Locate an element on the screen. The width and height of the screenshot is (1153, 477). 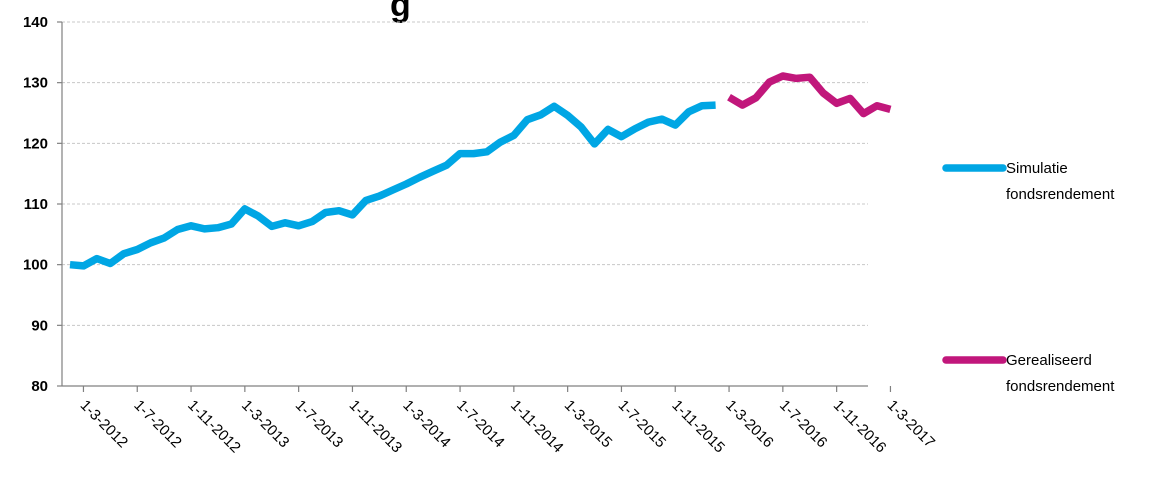
x-tick-label: 1-11-2016 is located at coordinates (860, 427).